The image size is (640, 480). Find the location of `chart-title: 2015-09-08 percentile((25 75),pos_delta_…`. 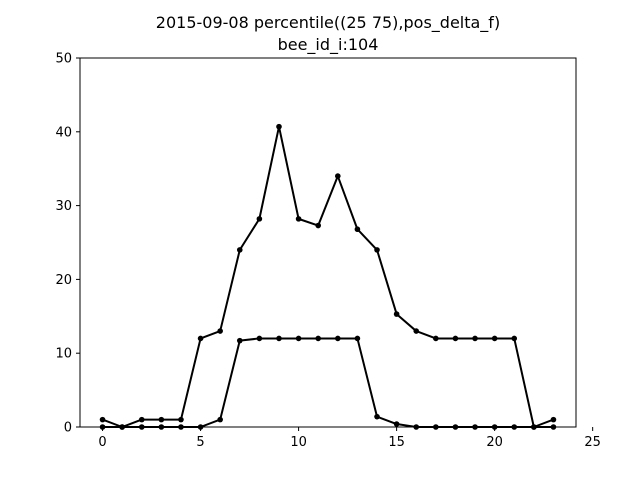

chart-title: 2015-09-08 percentile((25 75),pos_delta_… is located at coordinates (328, 23).